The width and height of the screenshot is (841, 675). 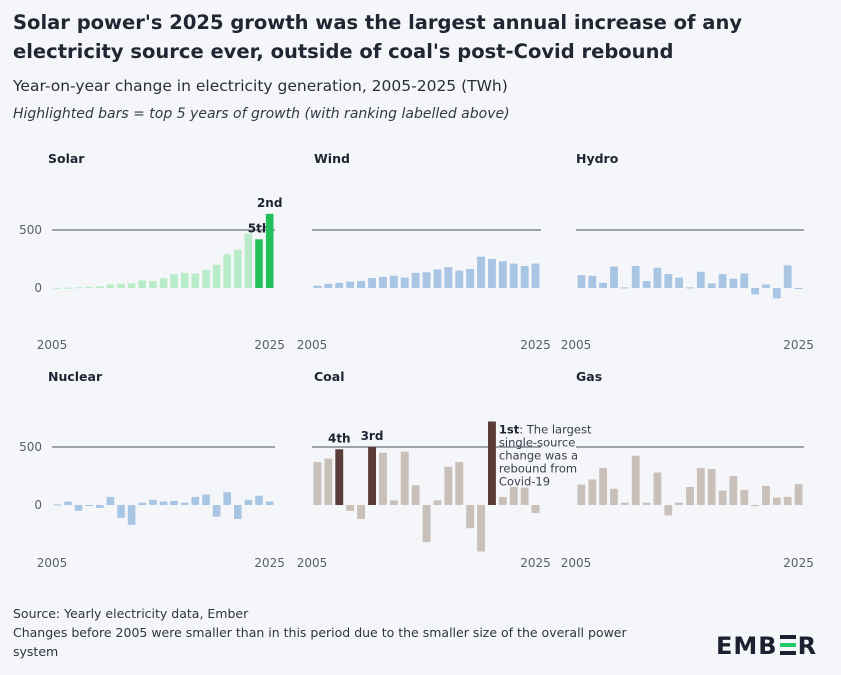 I want to click on bar-gas-2023, so click(x=776, y=501).